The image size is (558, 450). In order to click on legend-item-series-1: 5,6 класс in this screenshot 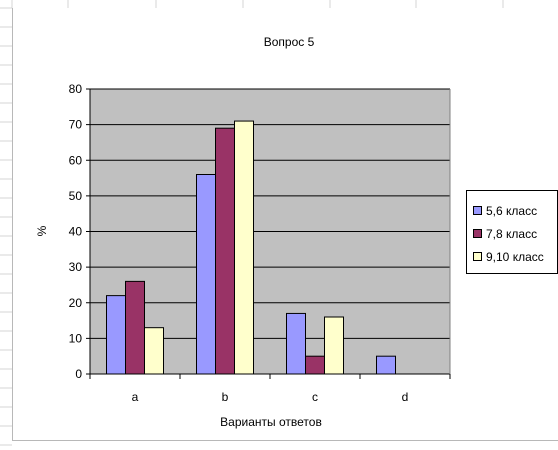, I will do `click(515, 210)`.